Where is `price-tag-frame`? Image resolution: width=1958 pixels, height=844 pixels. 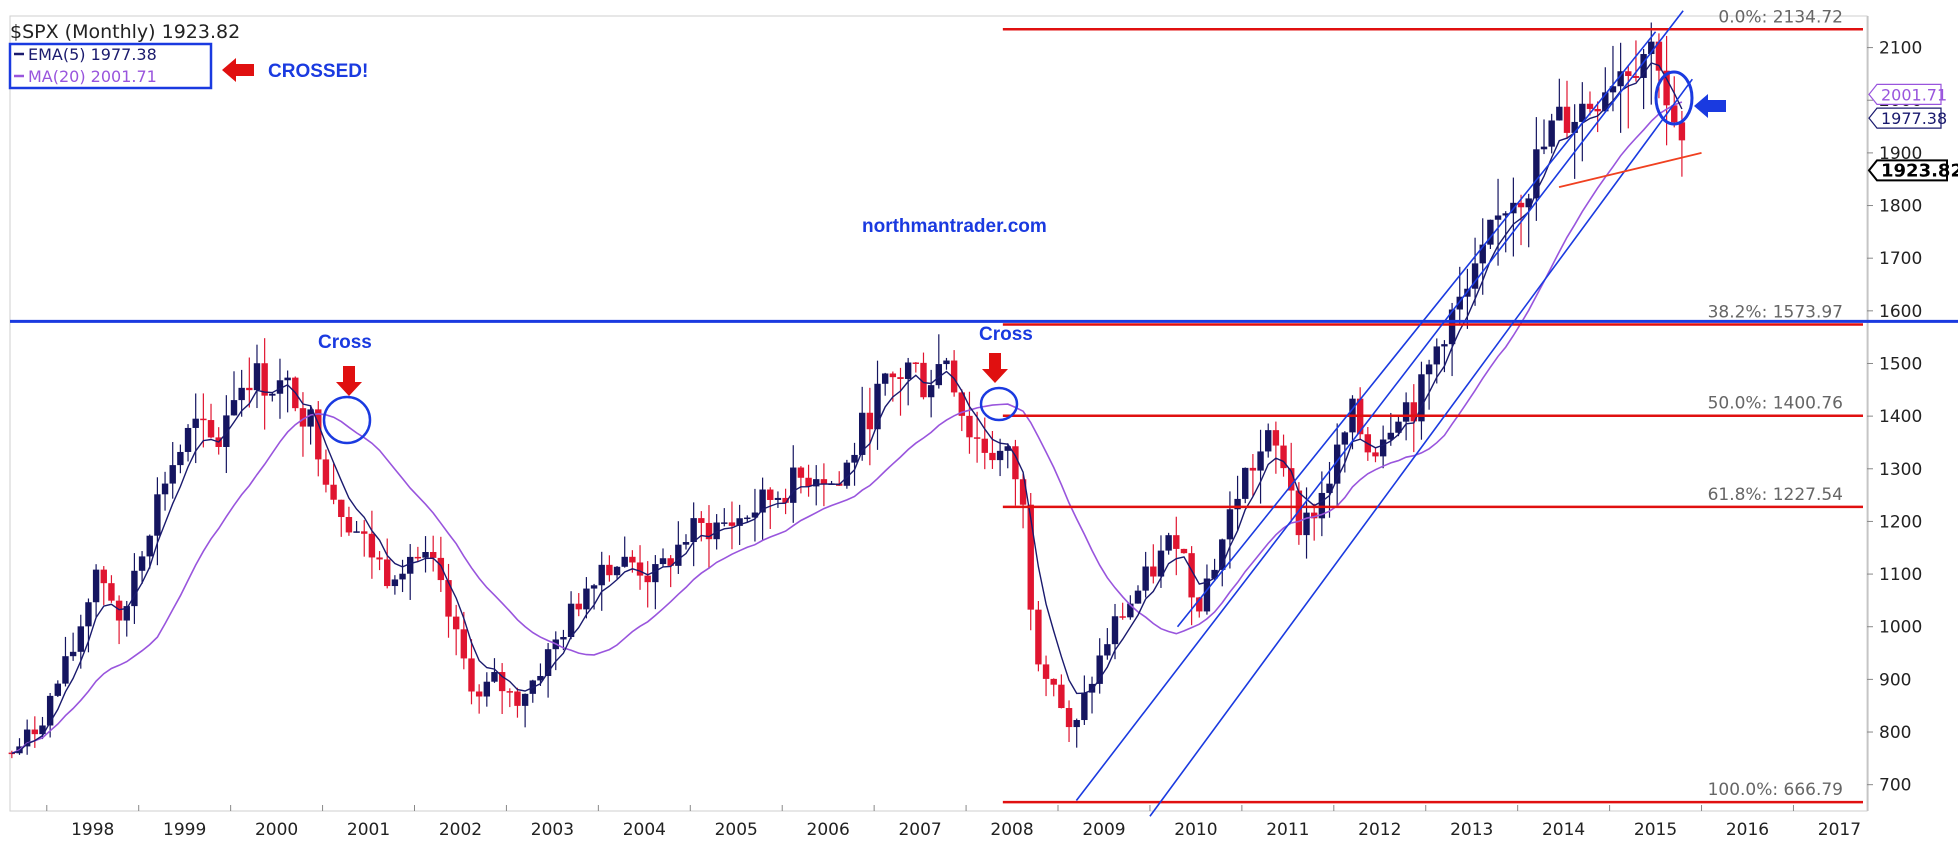
price-tag-frame is located at coordinates (1905, 118).